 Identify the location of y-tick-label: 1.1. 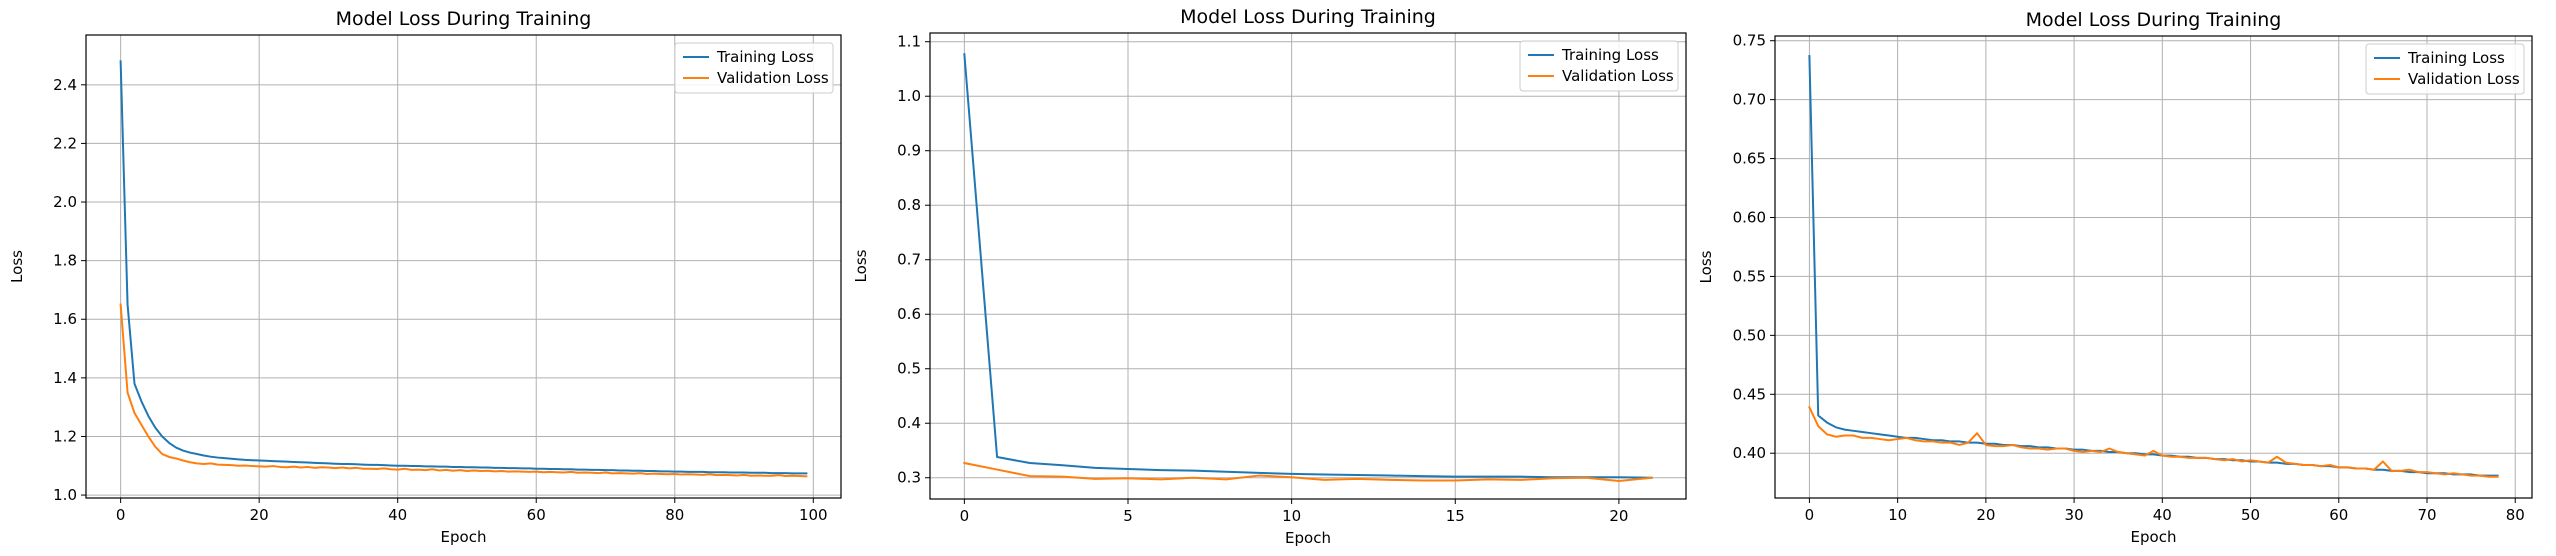
(909, 42).